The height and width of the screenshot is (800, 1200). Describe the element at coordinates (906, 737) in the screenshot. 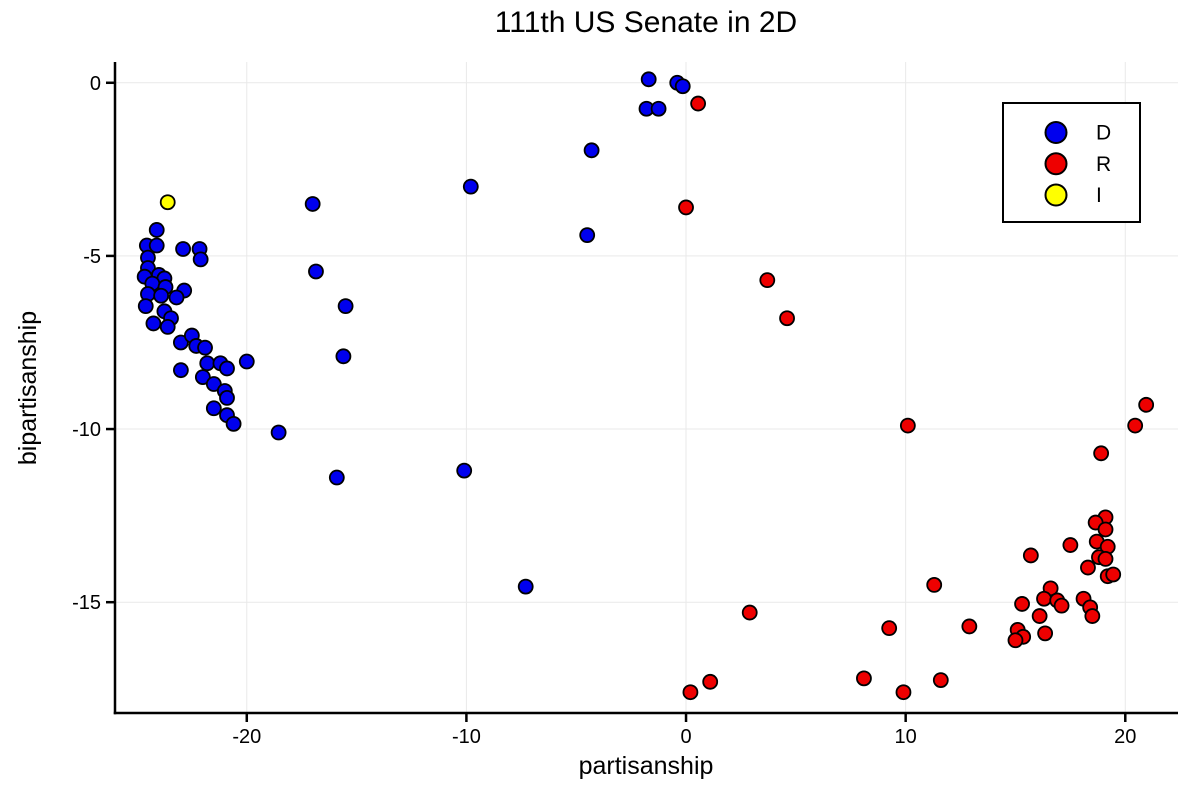

I see `x-tick-label: 10` at that location.